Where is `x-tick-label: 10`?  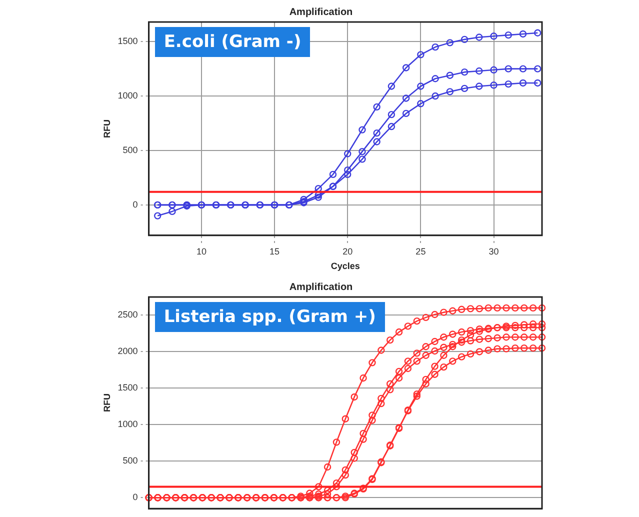 x-tick-label: 10 is located at coordinates (201, 251).